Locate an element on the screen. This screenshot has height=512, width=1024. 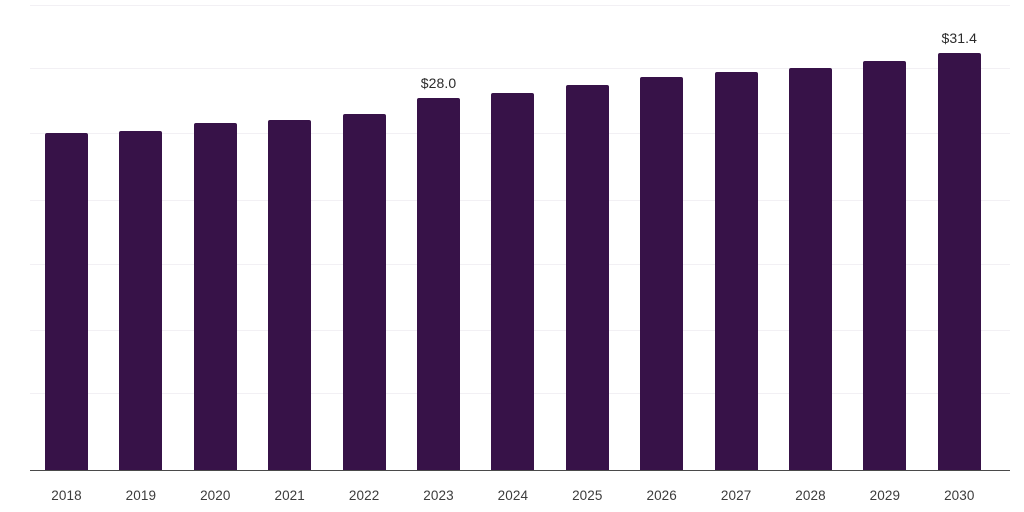
x-axis-tick-label: 2019 is located at coordinates (141, 495).